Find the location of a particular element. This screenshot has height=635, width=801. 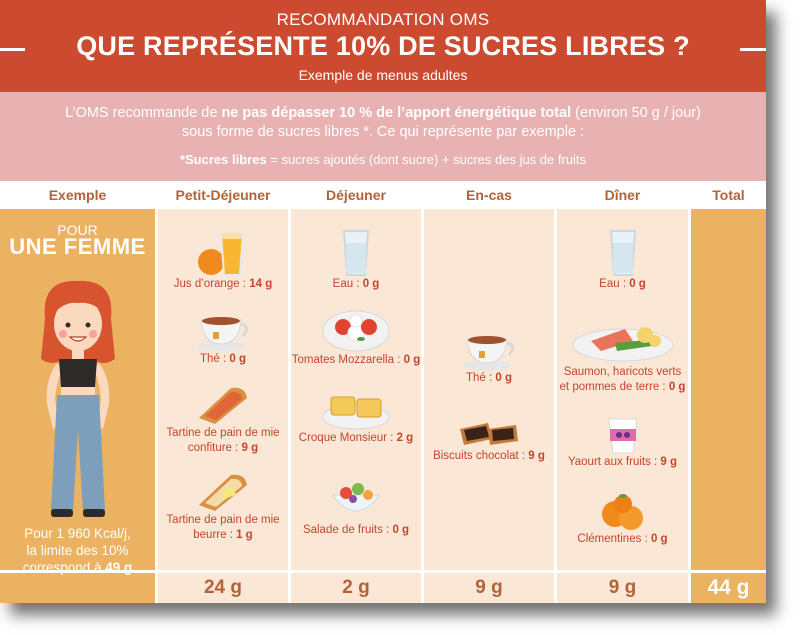

woman-illustration is located at coordinates (78, 398).